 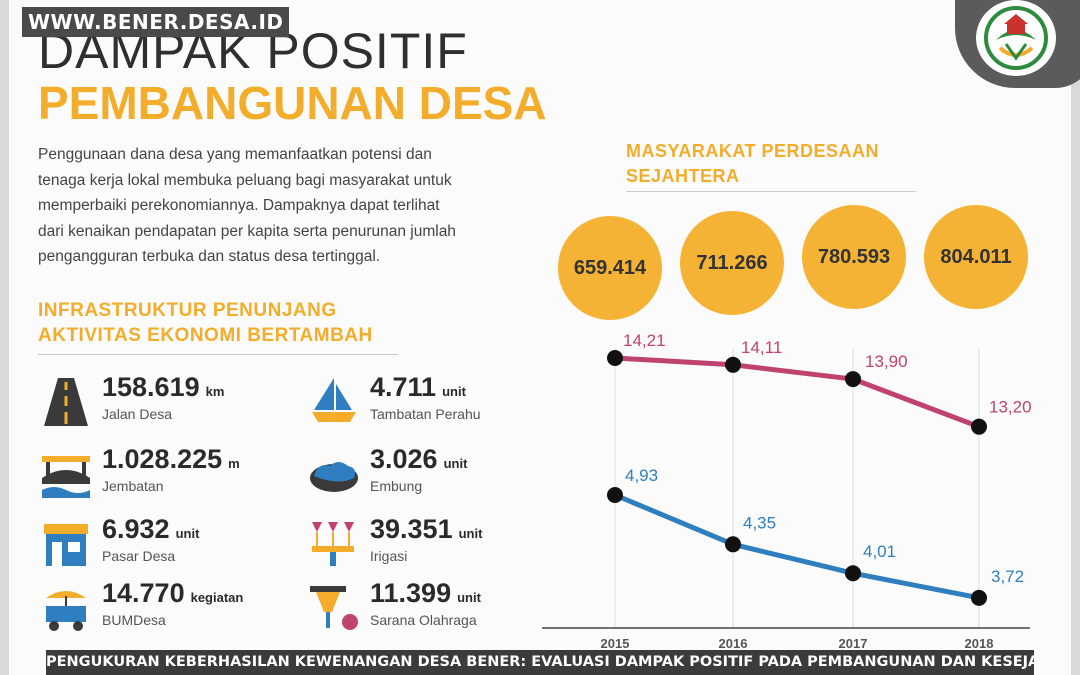 I want to click on market-icon, so click(x=66, y=545).